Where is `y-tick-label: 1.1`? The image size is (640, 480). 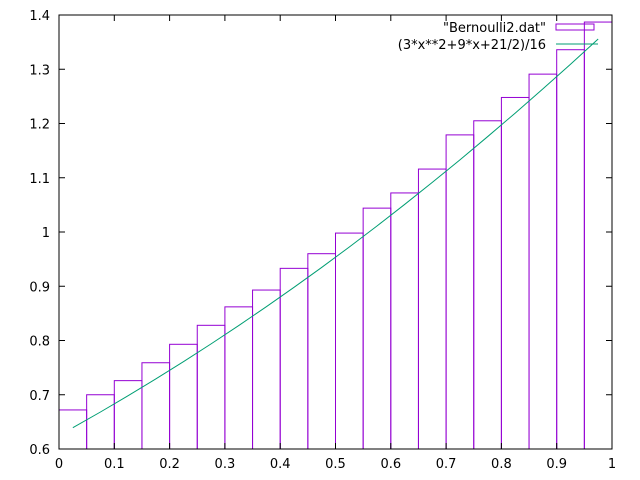 y-tick-label: 1.1 is located at coordinates (39, 179).